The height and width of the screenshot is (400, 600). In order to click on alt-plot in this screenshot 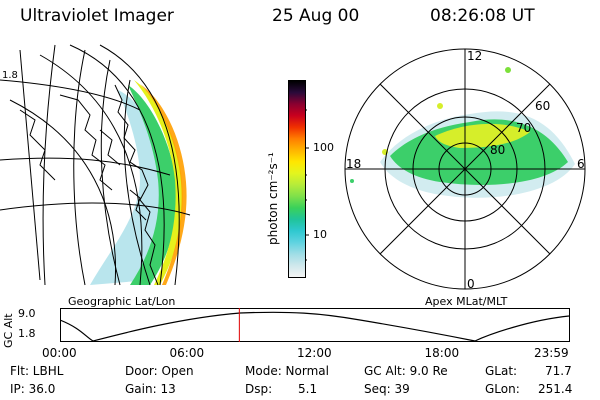, I will do `click(315, 325)`.